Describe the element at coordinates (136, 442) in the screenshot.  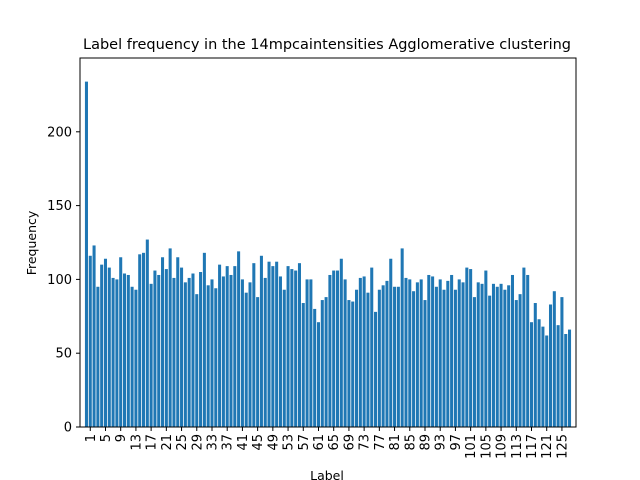
I see `x-tick-label: 13` at that location.